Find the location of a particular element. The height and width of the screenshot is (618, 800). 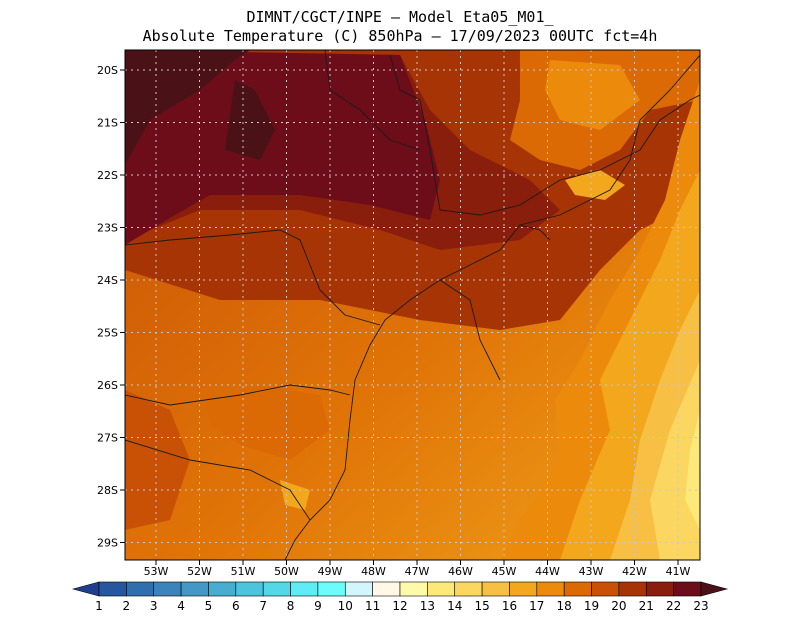

map-title-line1: DIMNT/CGCT/INPE – Model Eta05_M01_ is located at coordinates (400, 17).